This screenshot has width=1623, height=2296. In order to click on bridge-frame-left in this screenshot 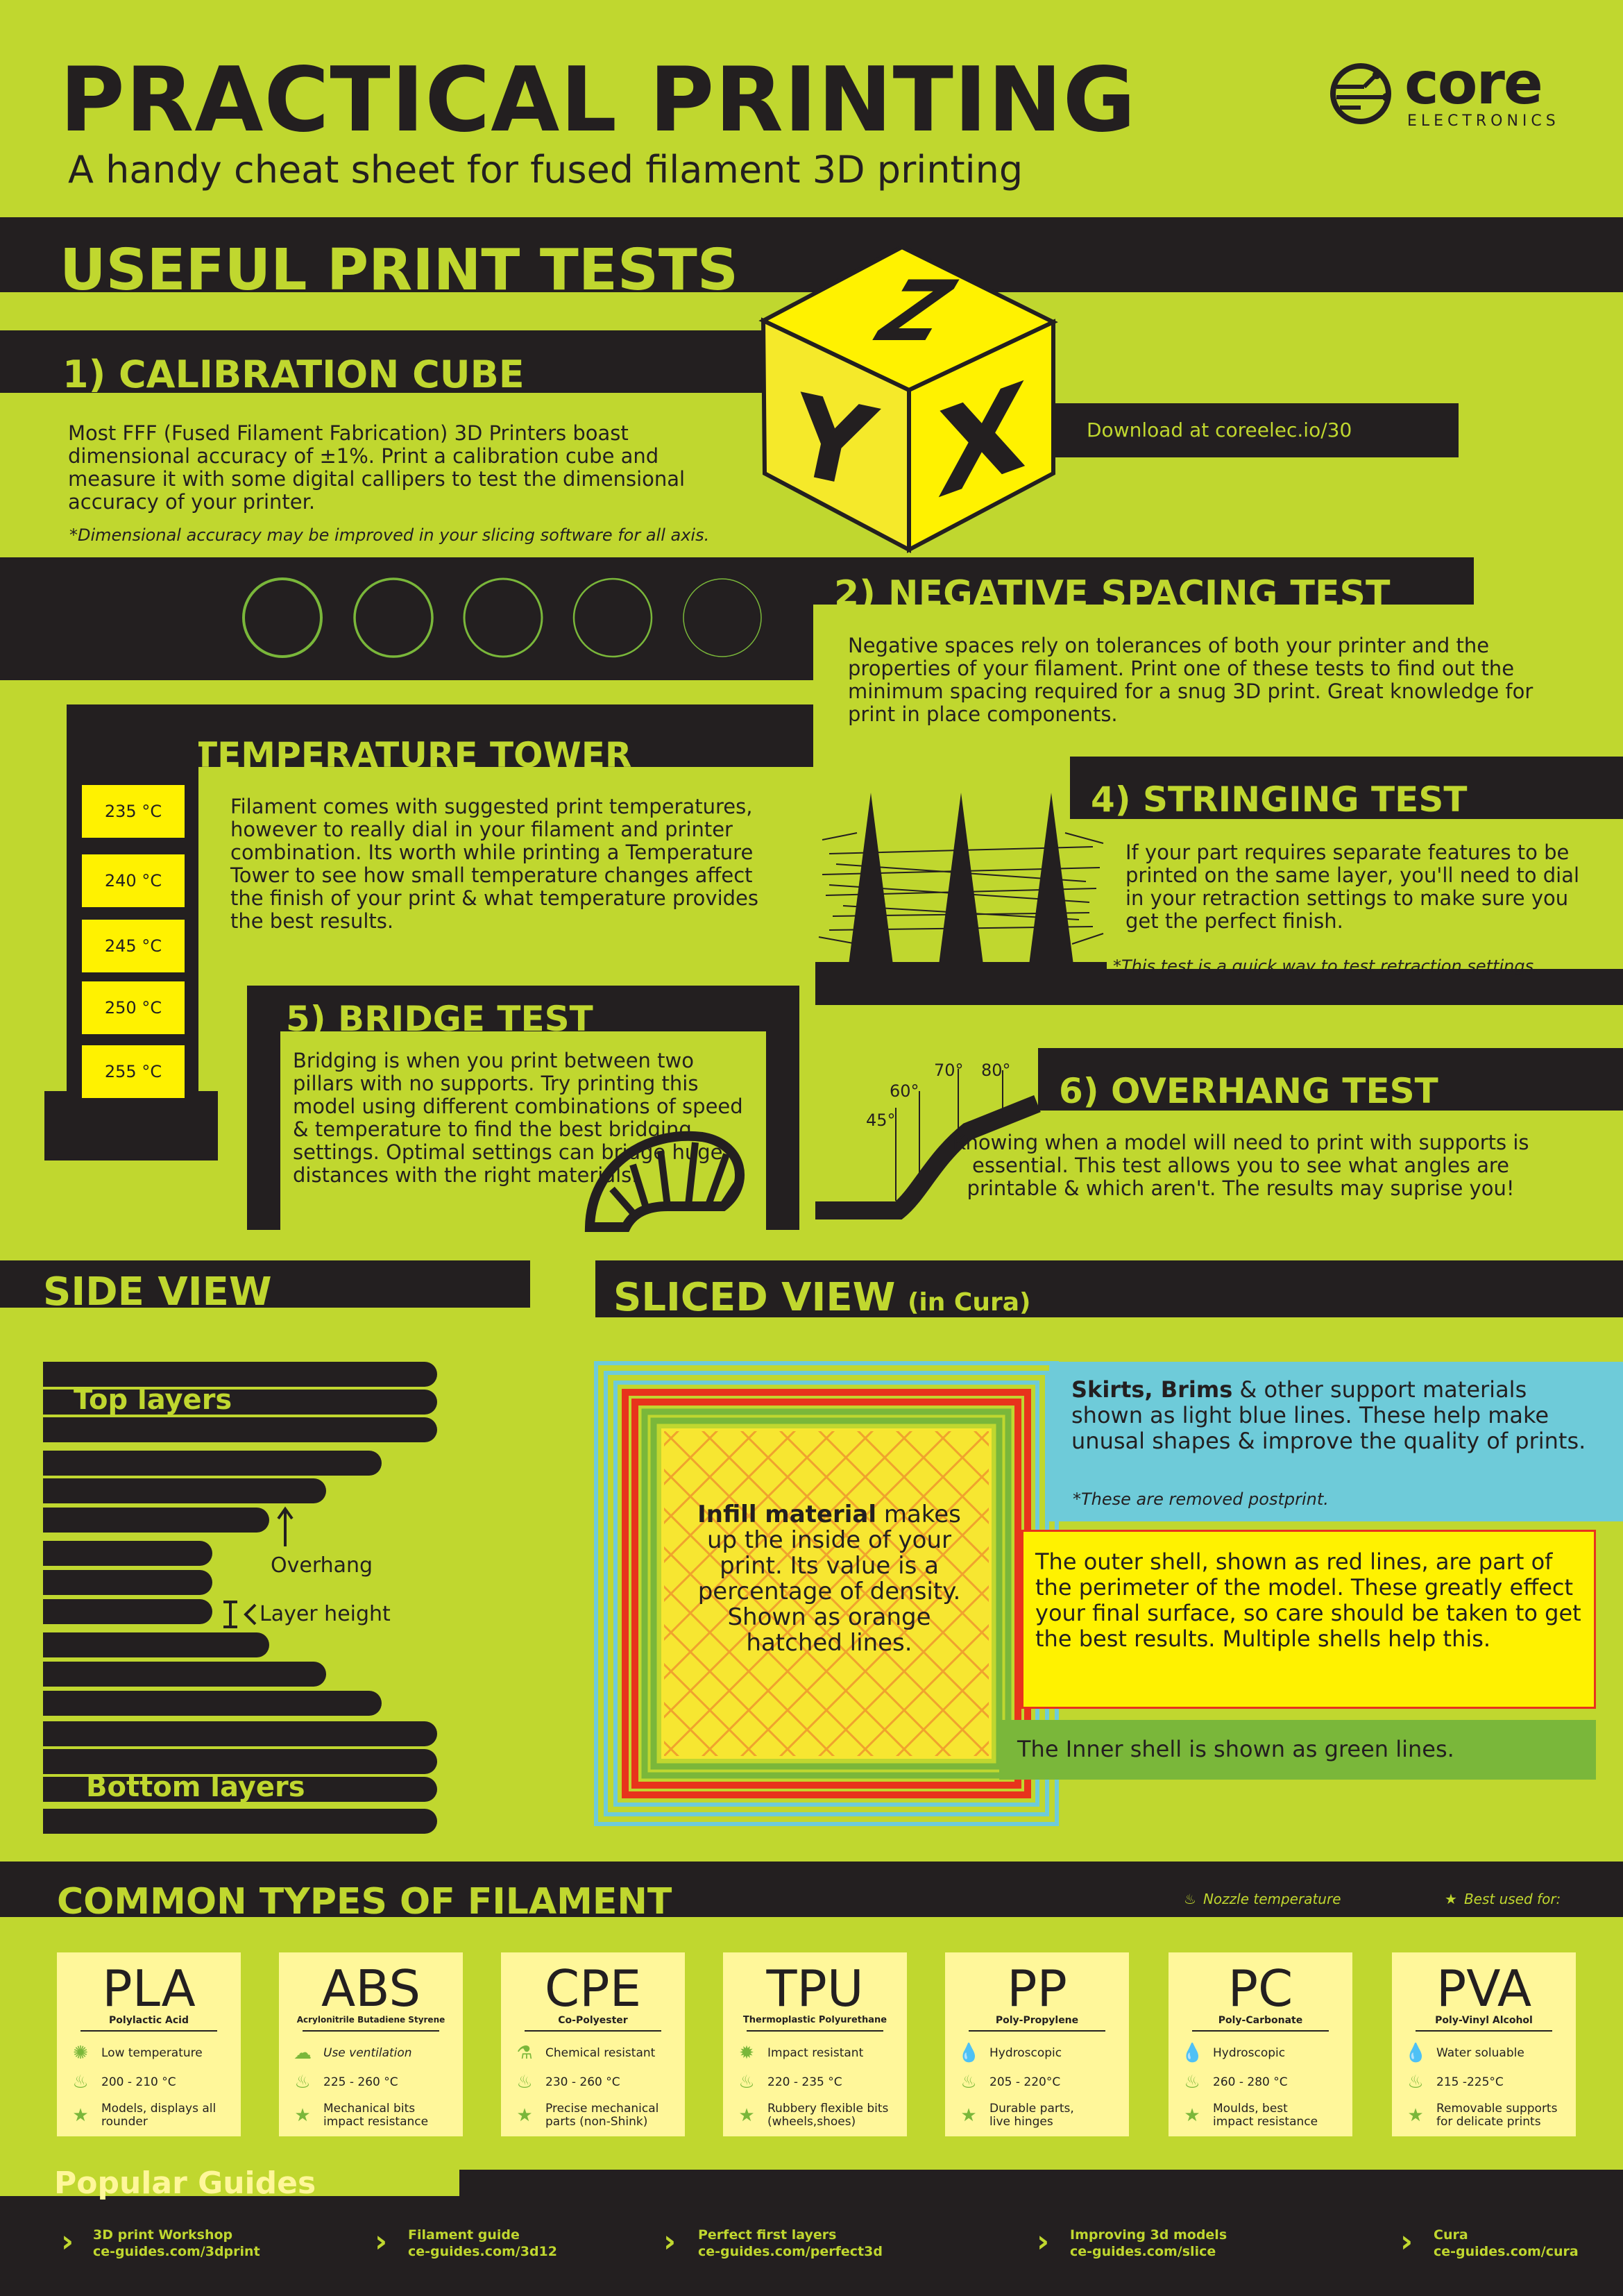, I will do `click(263, 1108)`.